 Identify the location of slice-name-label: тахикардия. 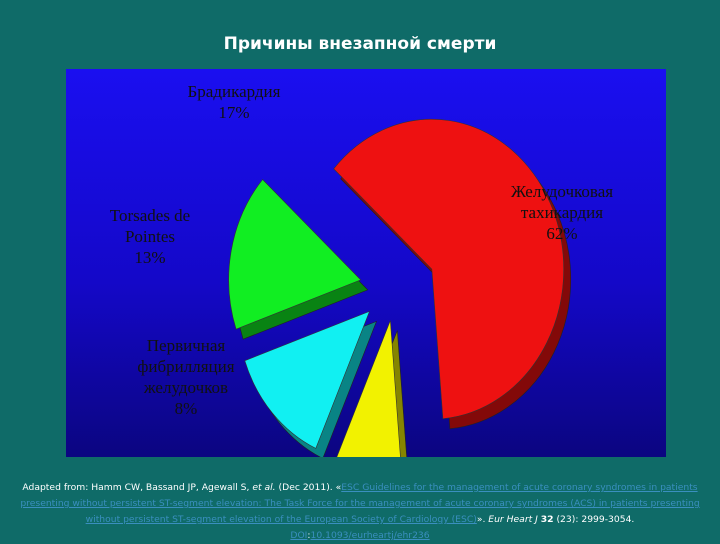
(562, 212).